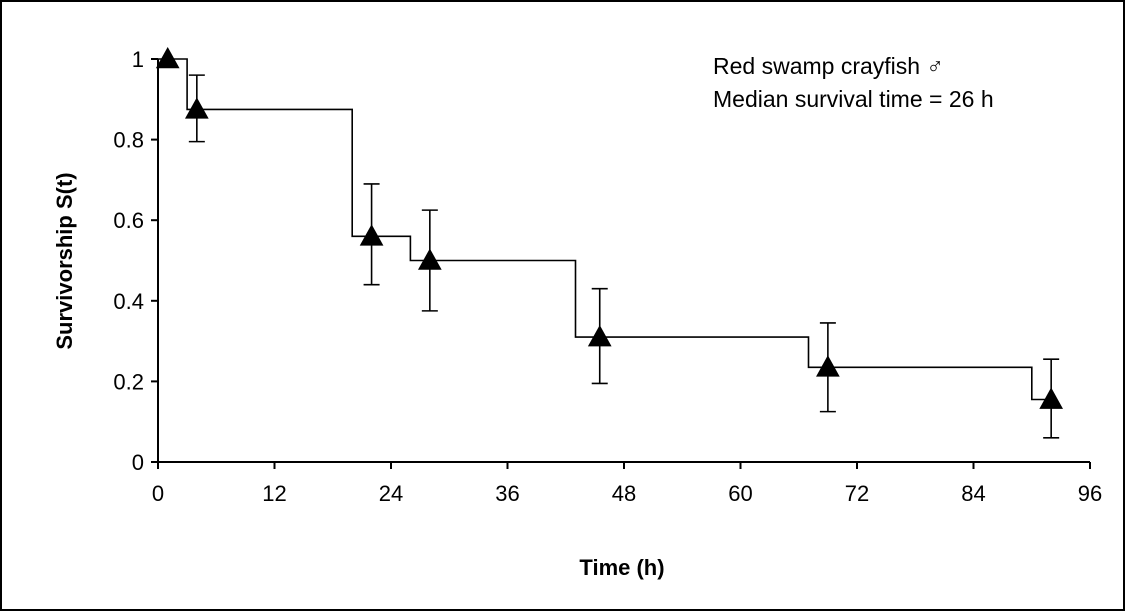 This screenshot has width=1125, height=611. What do you see at coordinates (391, 493) in the screenshot?
I see `x-tick-label: 24` at bounding box center [391, 493].